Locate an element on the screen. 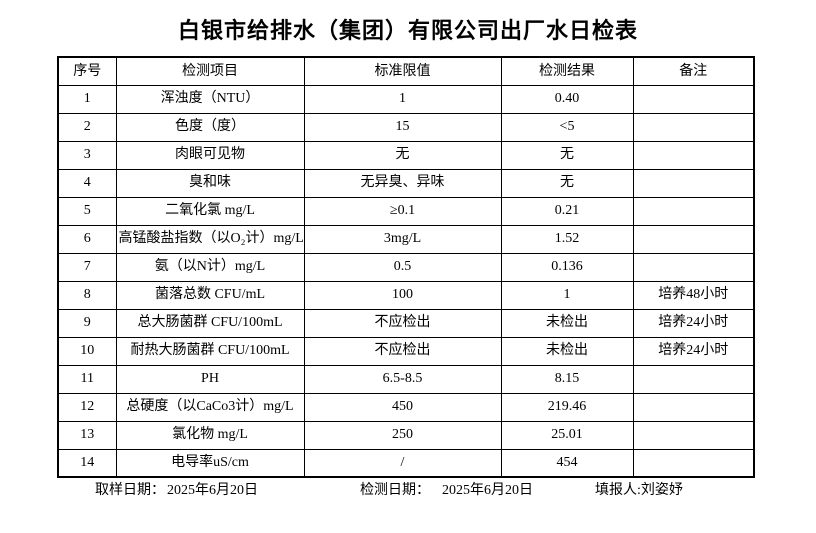 The width and height of the screenshot is (816, 533). item-name-cell: 色度（度） is located at coordinates (210, 127).